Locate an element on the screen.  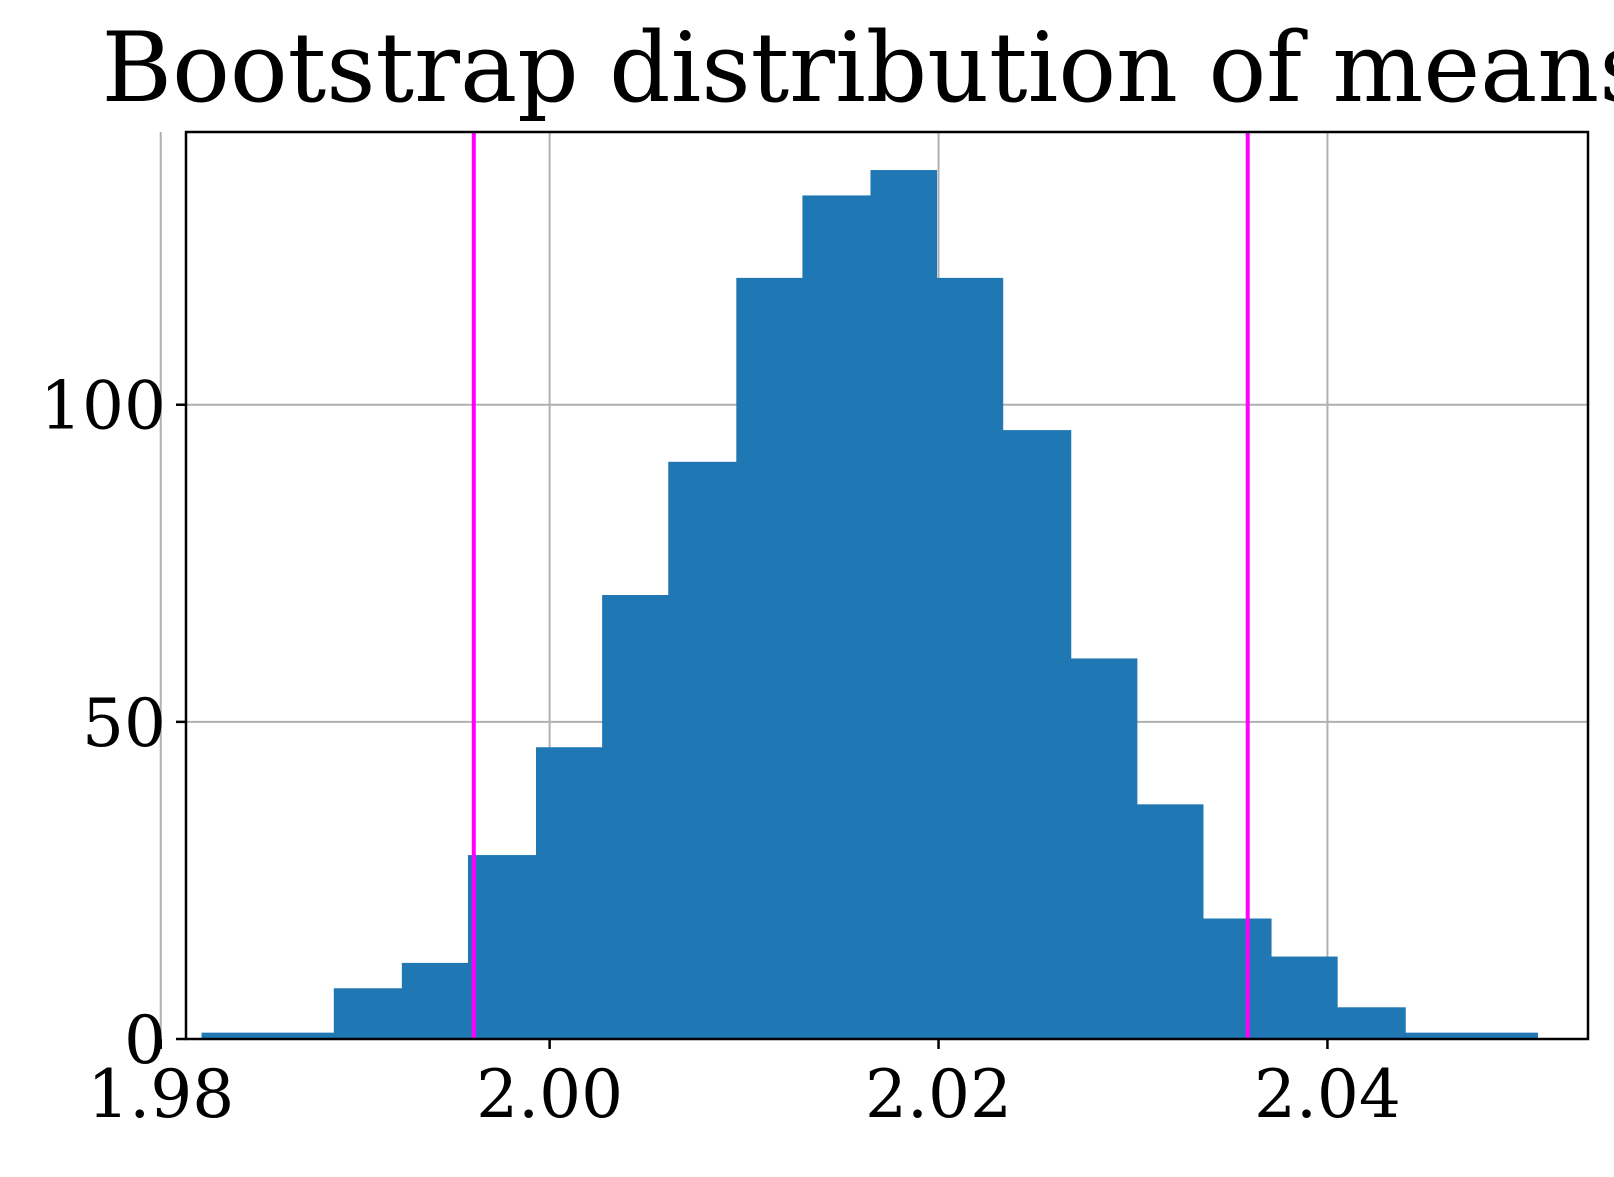
x-tick-label: 1.98 is located at coordinates (160, 1094).